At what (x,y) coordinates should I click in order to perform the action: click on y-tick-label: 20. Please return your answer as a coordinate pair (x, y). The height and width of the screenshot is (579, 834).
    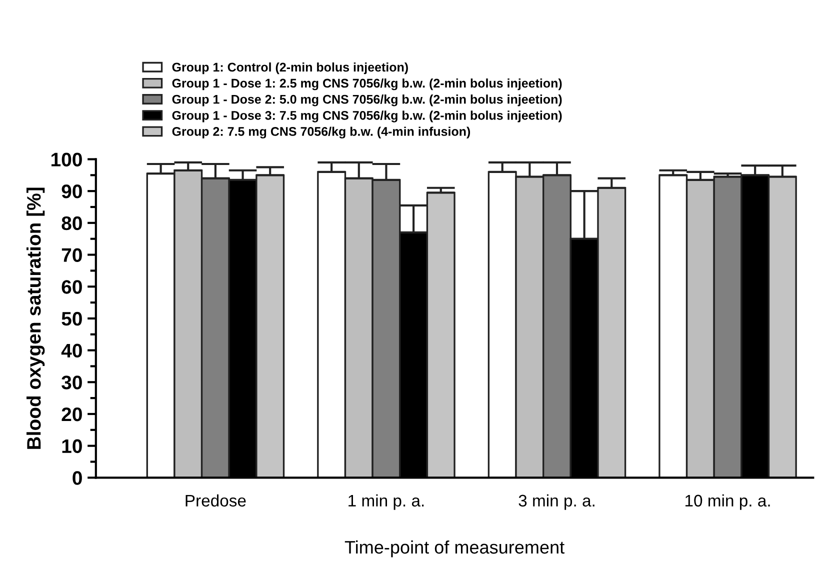
    Looking at the image, I should click on (72, 414).